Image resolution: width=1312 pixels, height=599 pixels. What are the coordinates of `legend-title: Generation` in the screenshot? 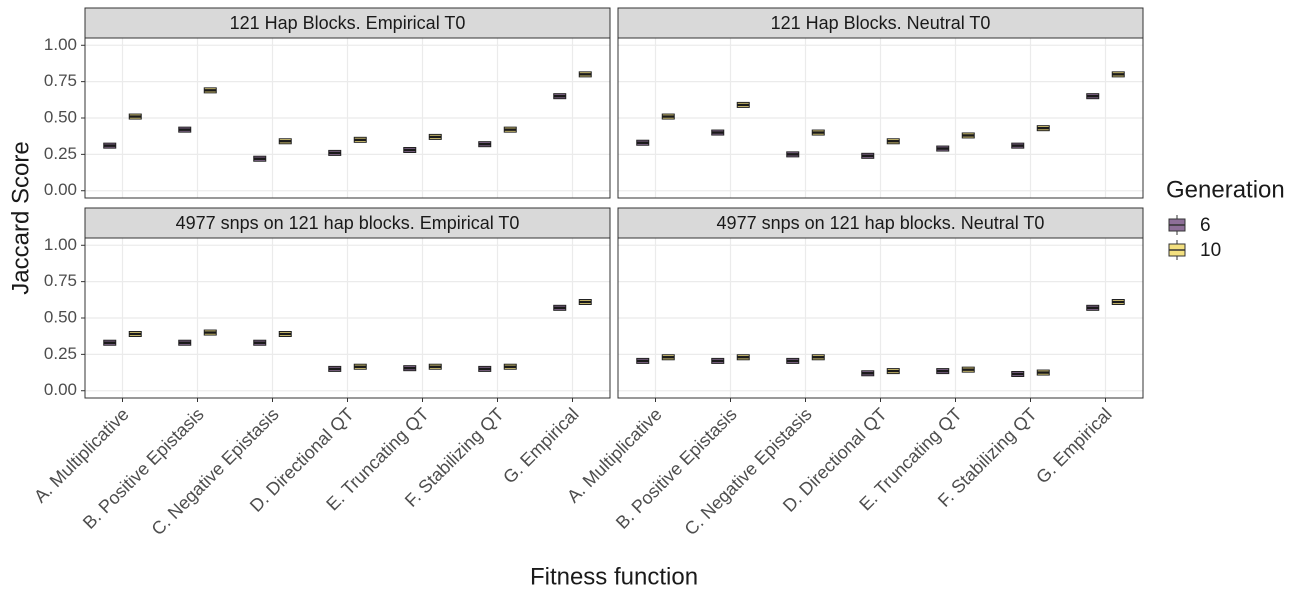 It's located at (1225, 189).